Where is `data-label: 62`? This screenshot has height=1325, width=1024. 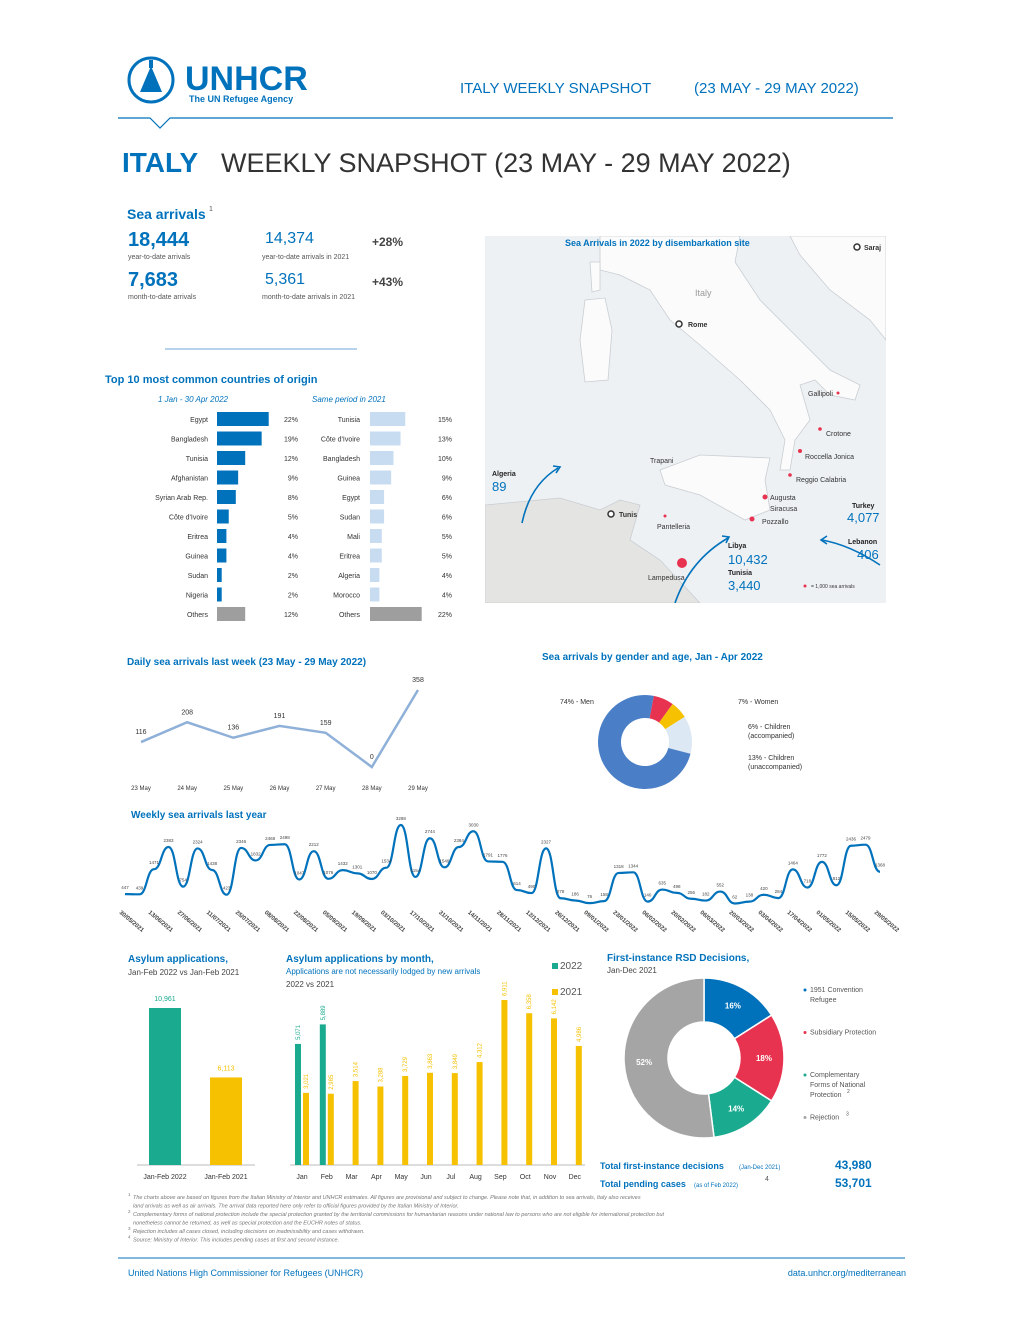
data-label: 62 is located at coordinates (735, 896).